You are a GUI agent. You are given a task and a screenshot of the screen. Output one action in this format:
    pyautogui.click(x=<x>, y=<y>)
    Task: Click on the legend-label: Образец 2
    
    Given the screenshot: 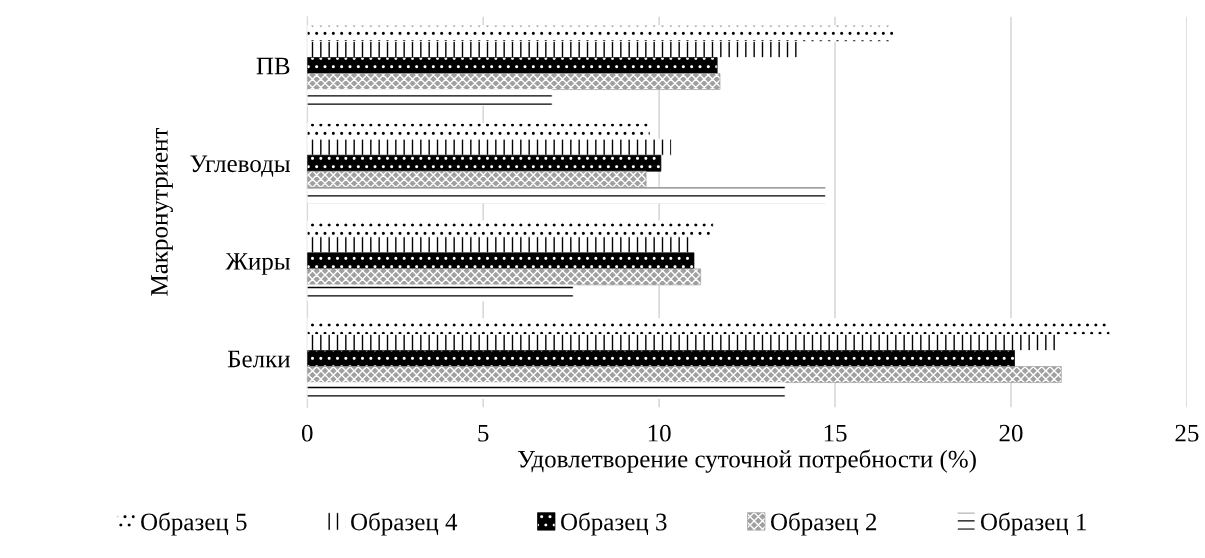 What is the action you would take?
    pyautogui.click(x=824, y=524)
    